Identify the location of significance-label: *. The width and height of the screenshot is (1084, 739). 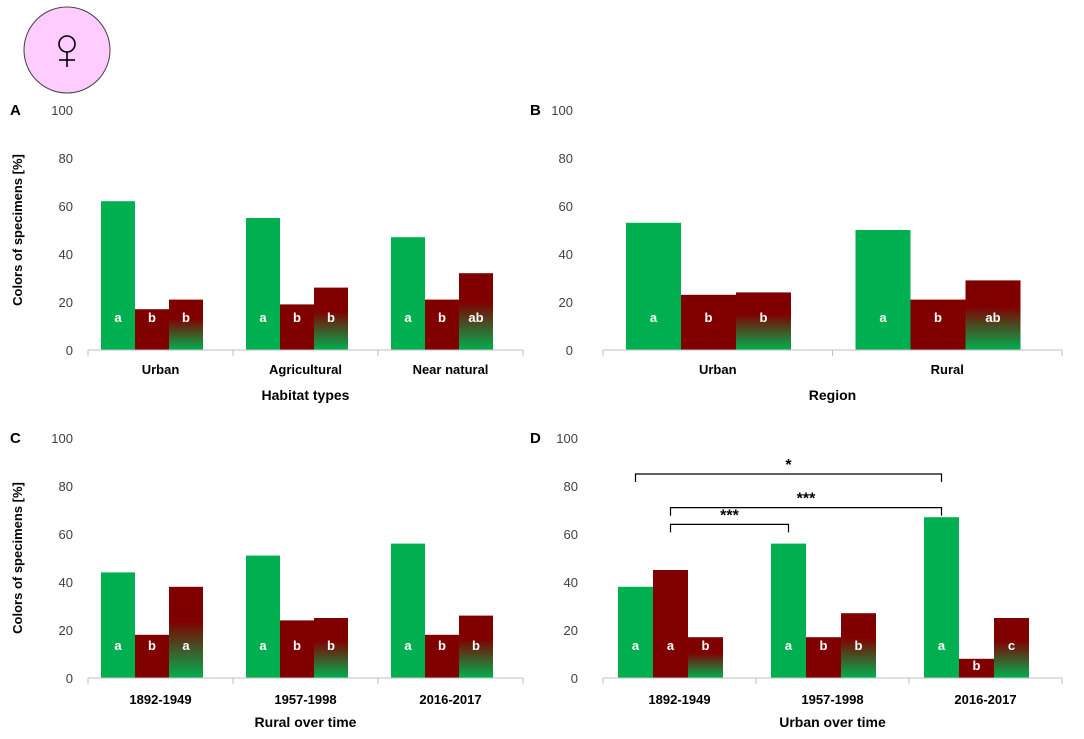
(788, 465).